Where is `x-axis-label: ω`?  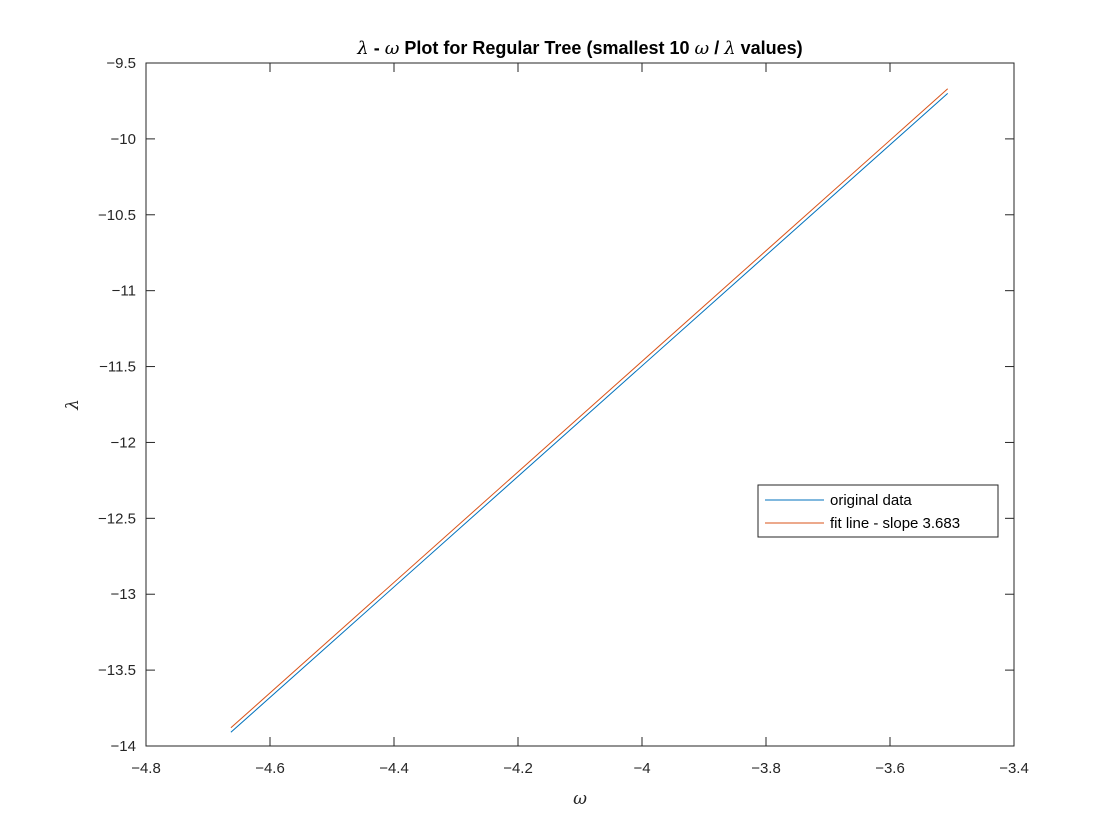
x-axis-label: ω is located at coordinates (580, 799).